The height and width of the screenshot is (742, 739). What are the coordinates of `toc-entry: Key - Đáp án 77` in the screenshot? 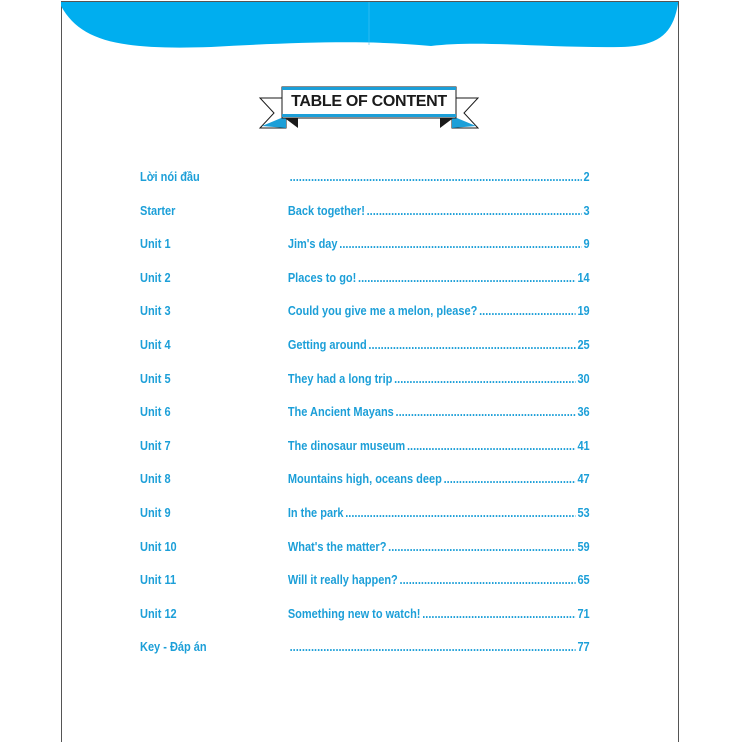 It's located at (365, 647).